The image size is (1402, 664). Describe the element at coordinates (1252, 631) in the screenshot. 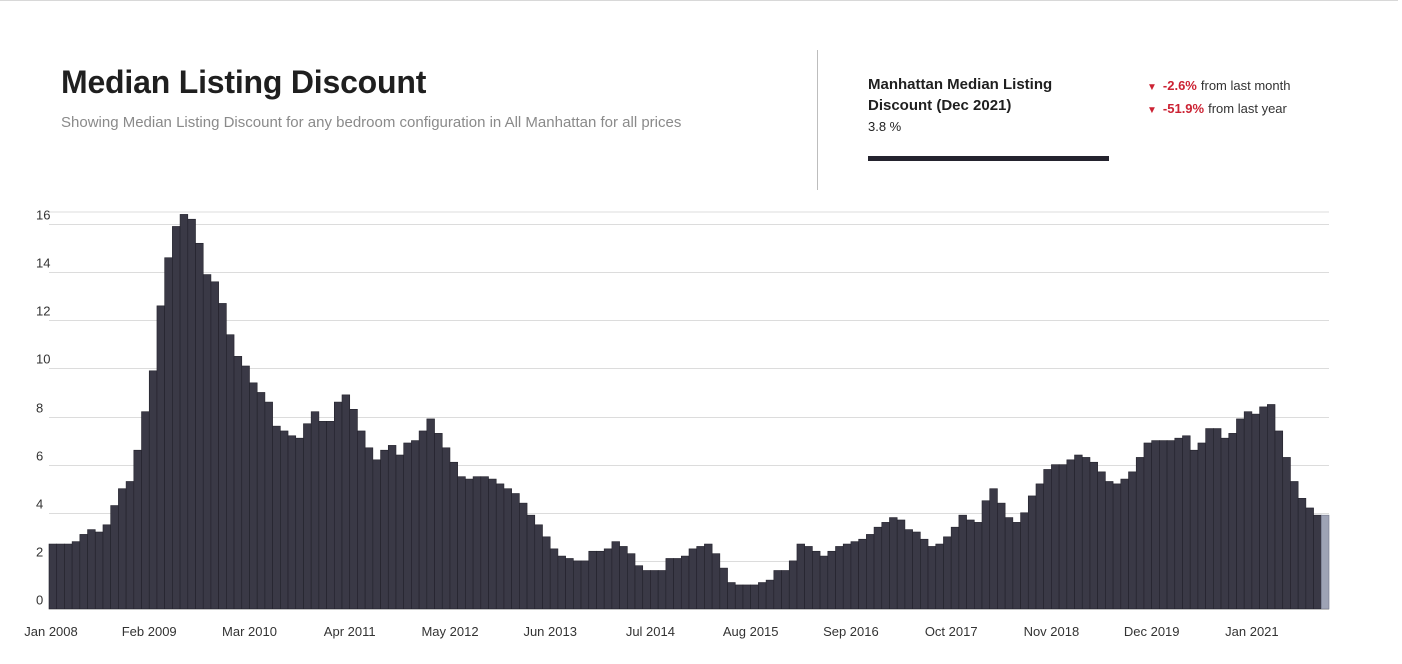

I see `x-tick-label: Jan 2021` at that location.